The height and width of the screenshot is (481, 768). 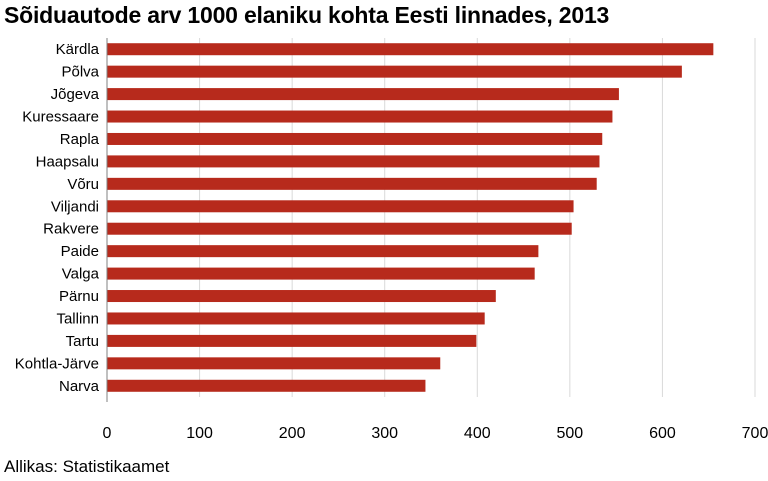 What do you see at coordinates (80, 72) in the screenshot?
I see `category-label: Põlva` at bounding box center [80, 72].